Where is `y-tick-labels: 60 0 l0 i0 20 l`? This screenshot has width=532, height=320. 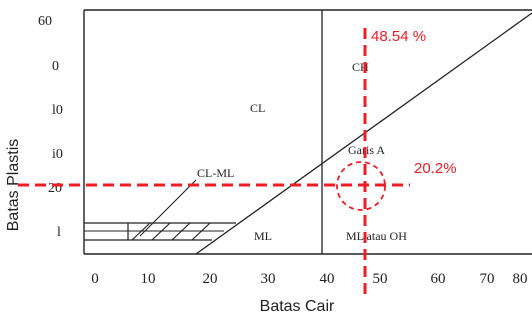 y-tick-labels: 60 0 l0 i0 20 l is located at coordinates (50, 127).